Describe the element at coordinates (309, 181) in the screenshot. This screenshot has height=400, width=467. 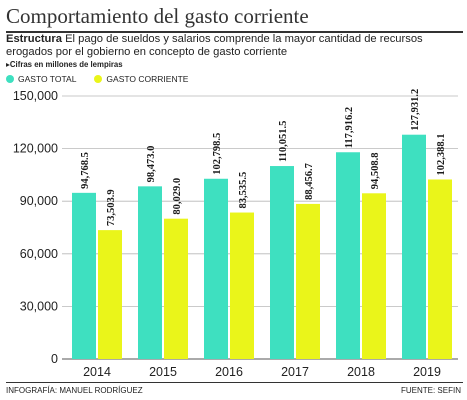
I see `data-label: 88,456.7` at that location.